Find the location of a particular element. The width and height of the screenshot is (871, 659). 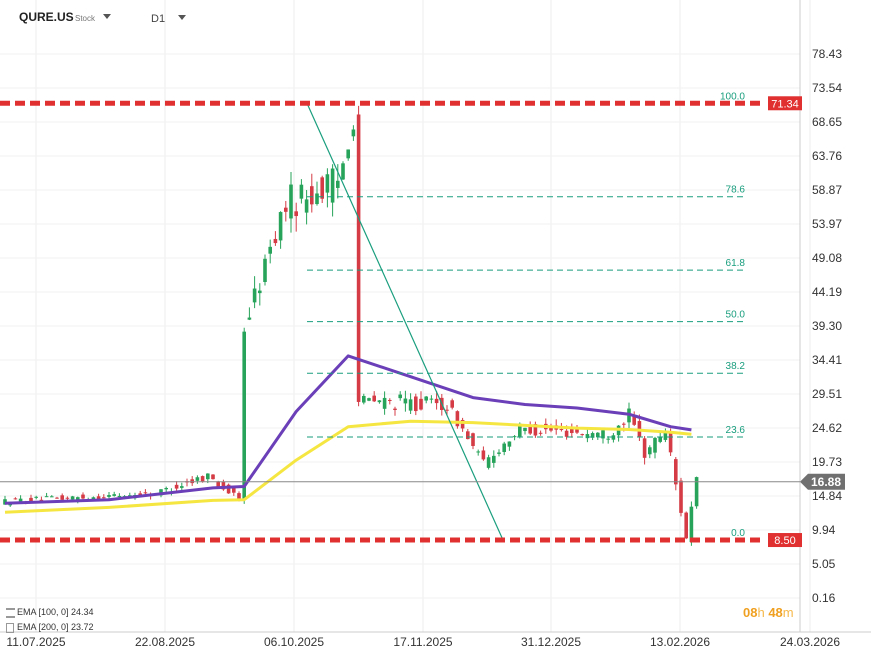

symbol-name: QURE.US is located at coordinates (46, 17).